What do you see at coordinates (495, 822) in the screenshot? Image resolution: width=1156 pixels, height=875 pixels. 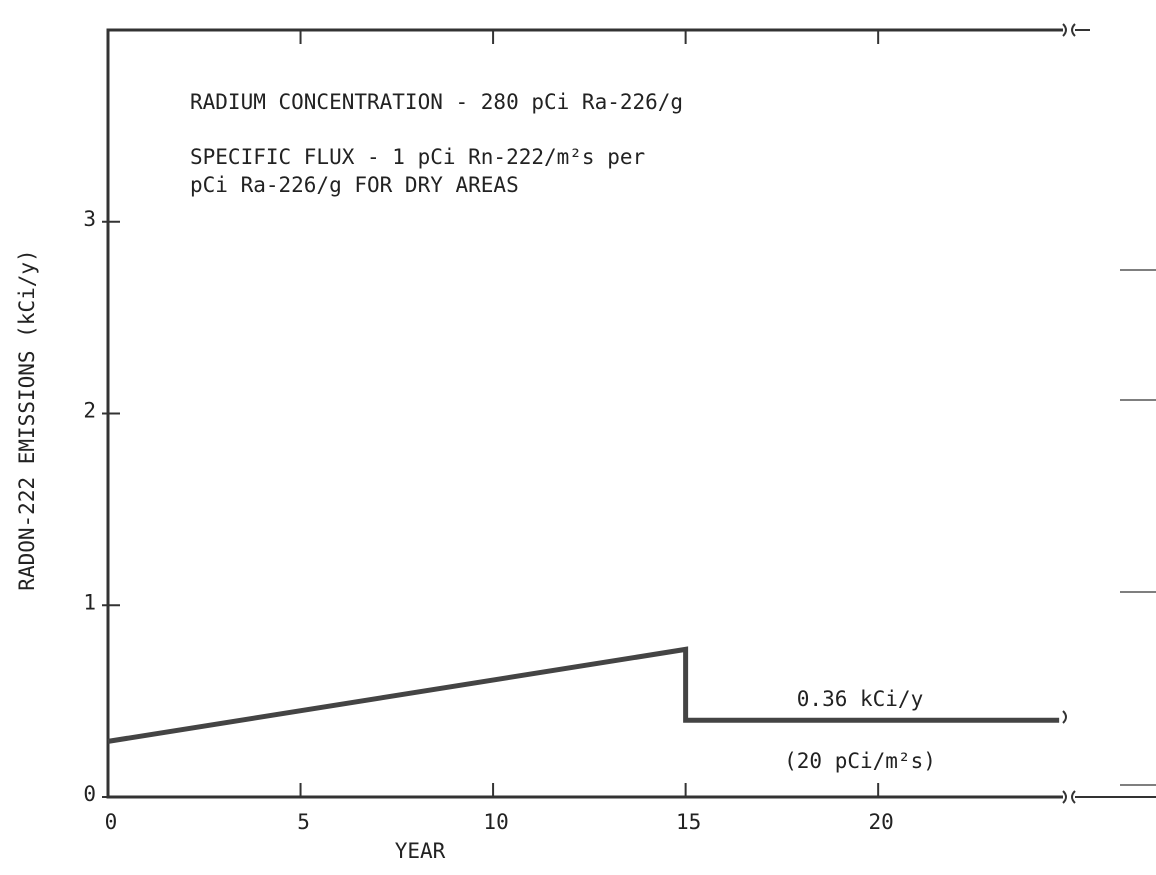 I see `x-tick-label: 10` at bounding box center [495, 822].